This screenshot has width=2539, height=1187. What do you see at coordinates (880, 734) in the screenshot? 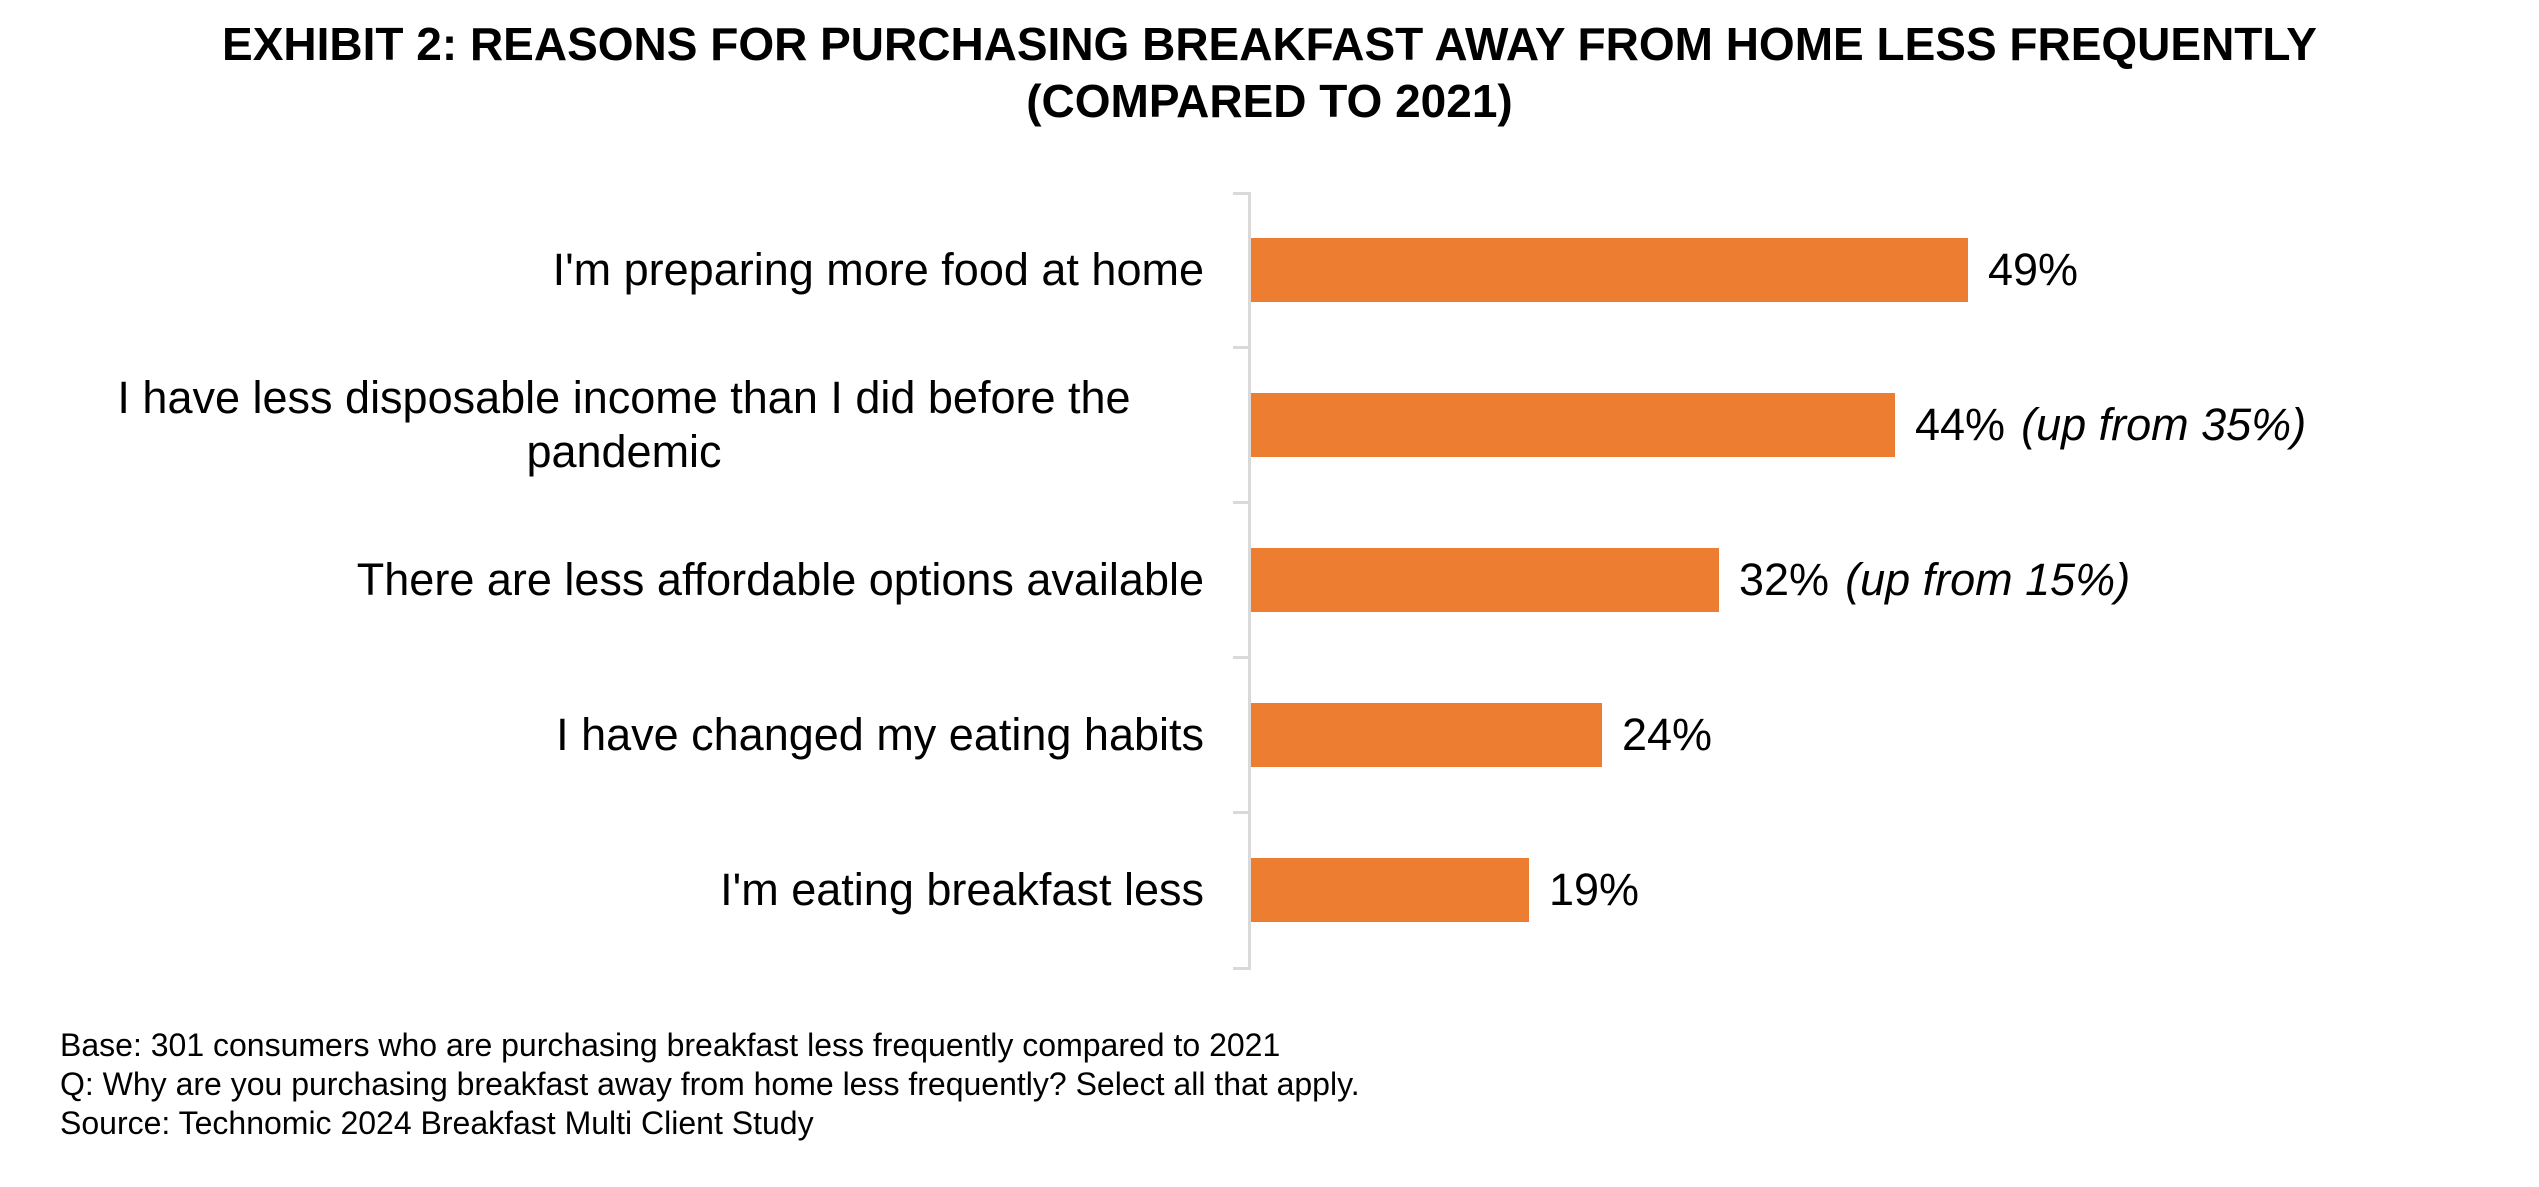
I see `category-label: I have changed my eating habits` at bounding box center [880, 734].